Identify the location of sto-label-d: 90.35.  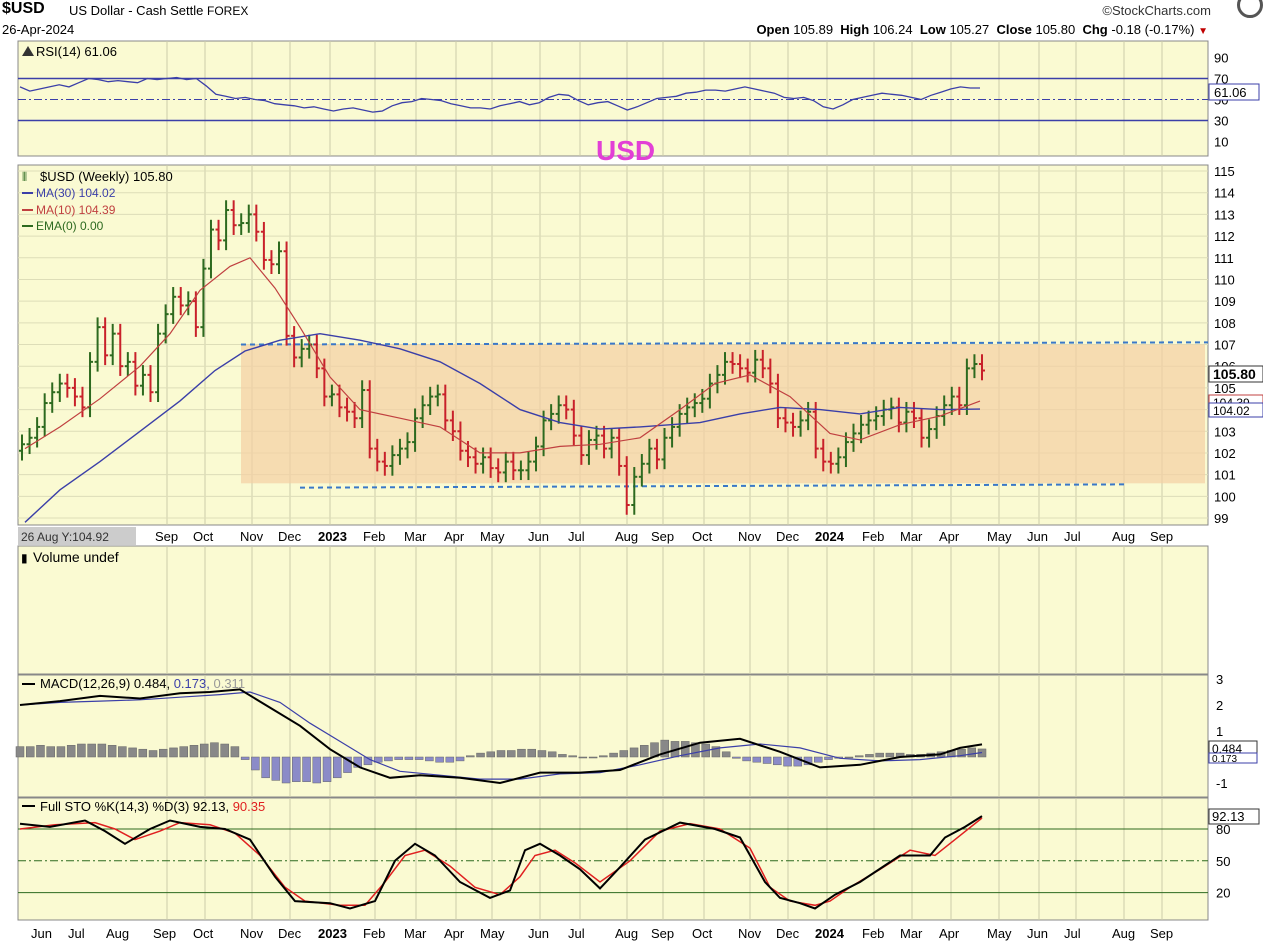
(249, 806).